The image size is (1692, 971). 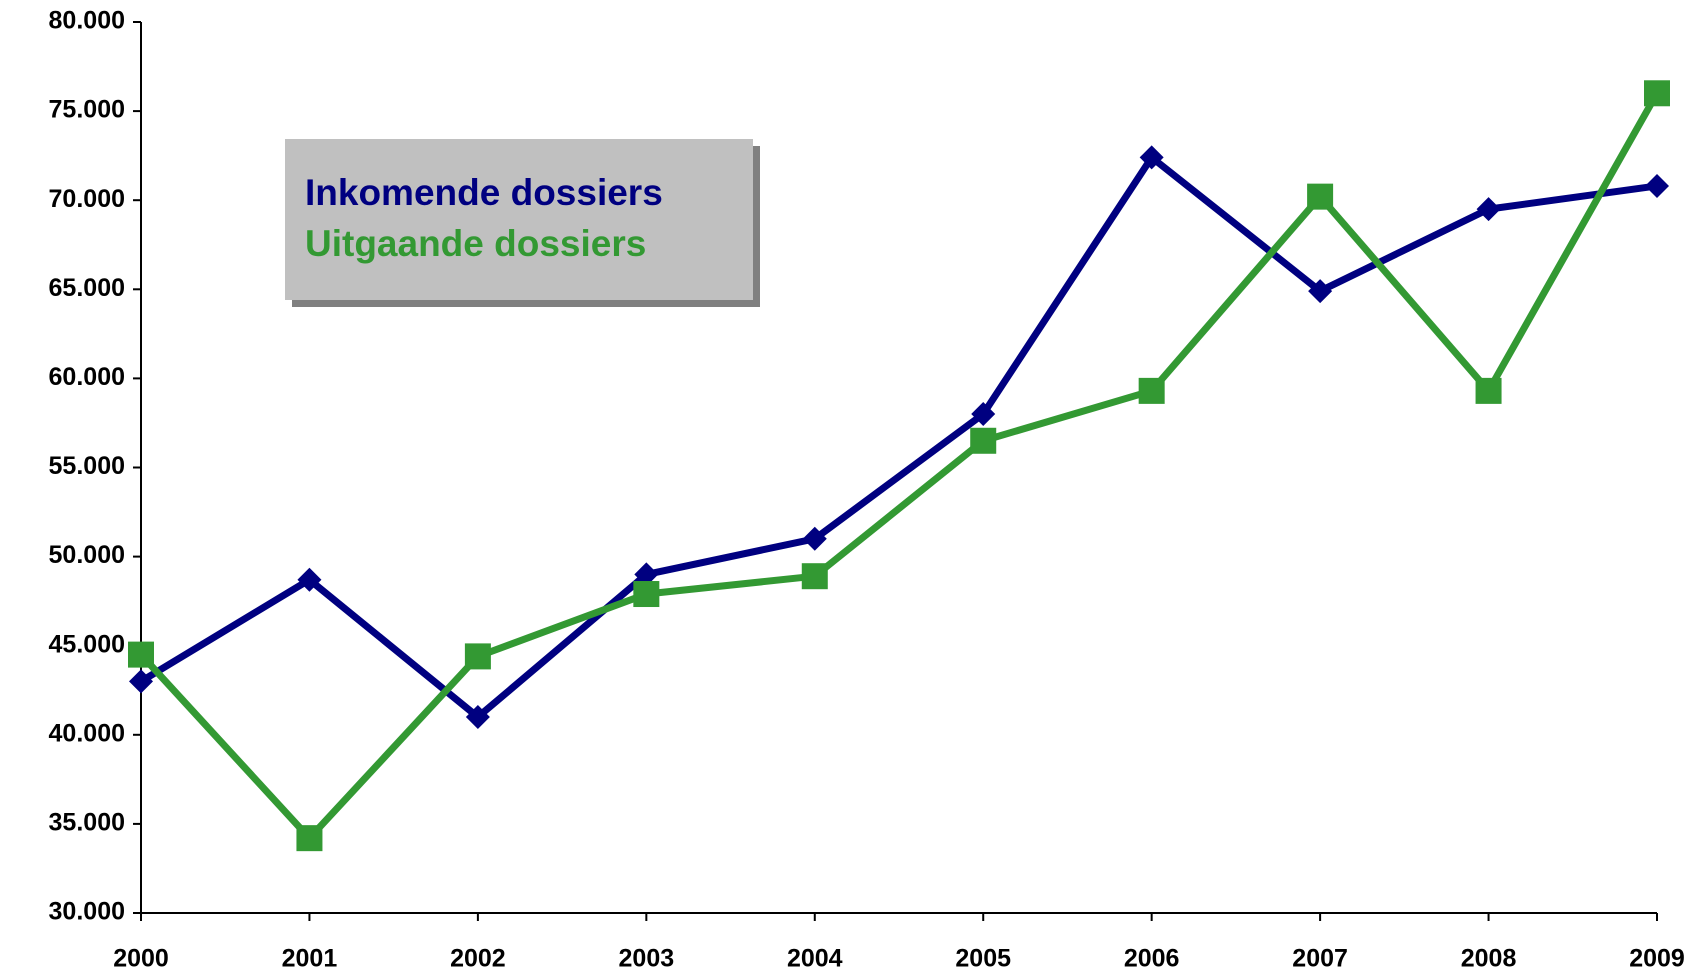 What do you see at coordinates (87, 110) in the screenshot?
I see `y-tick-label: 75.000` at bounding box center [87, 110].